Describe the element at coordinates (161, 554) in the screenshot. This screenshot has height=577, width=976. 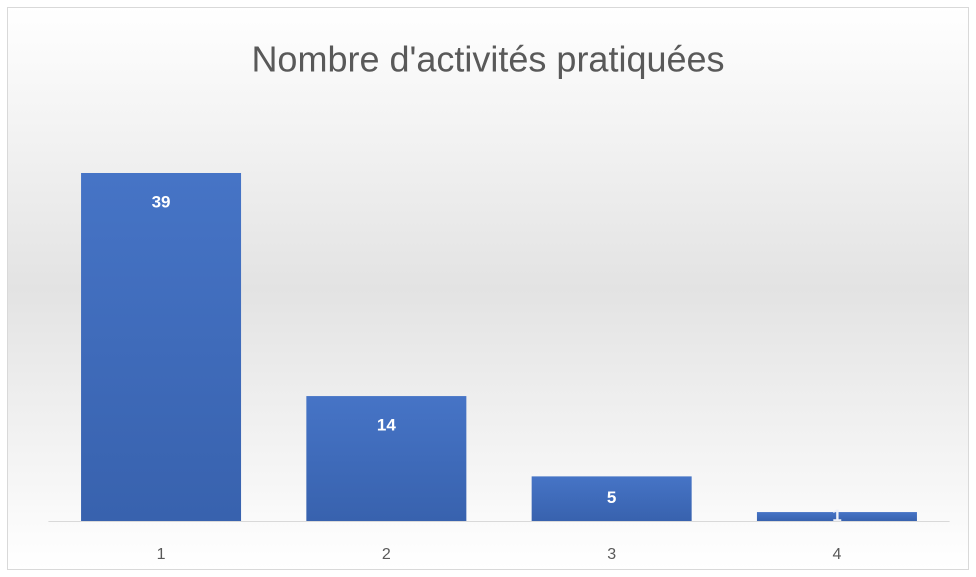
I see `x-tick-label: 1` at that location.